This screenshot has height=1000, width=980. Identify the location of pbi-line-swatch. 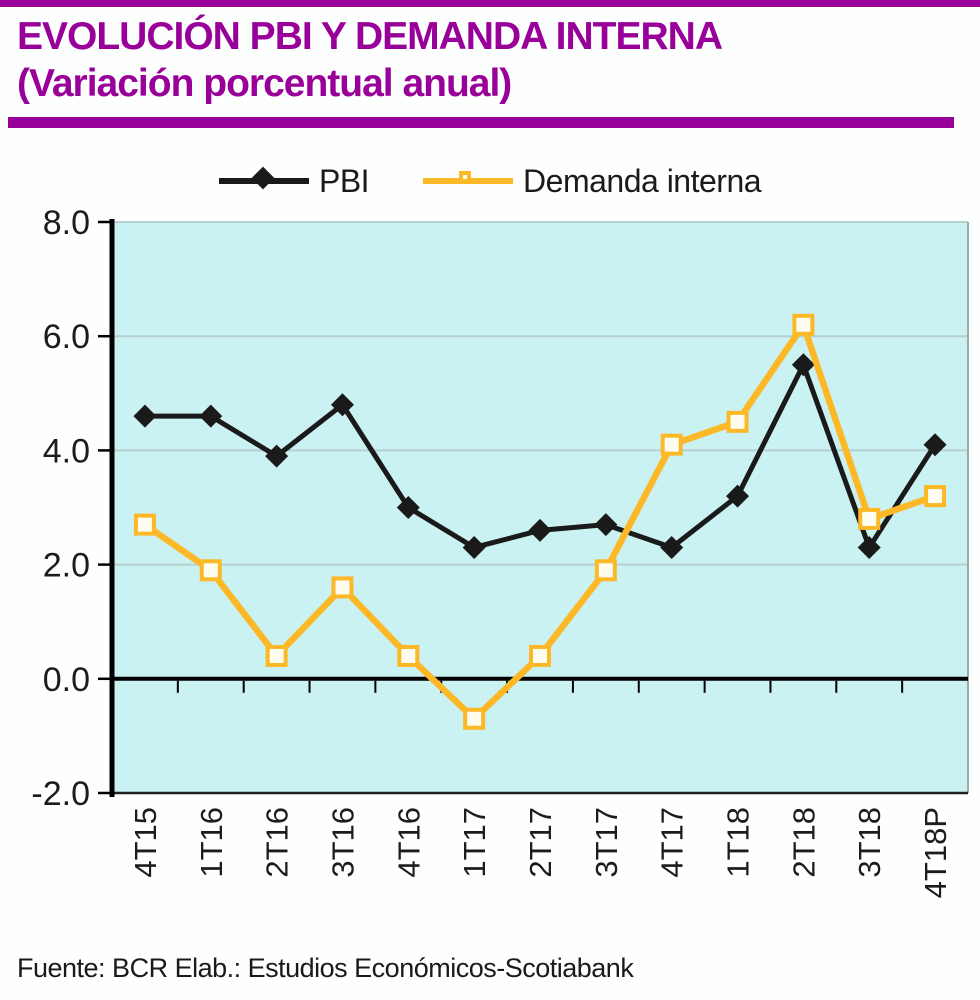
(263, 178).